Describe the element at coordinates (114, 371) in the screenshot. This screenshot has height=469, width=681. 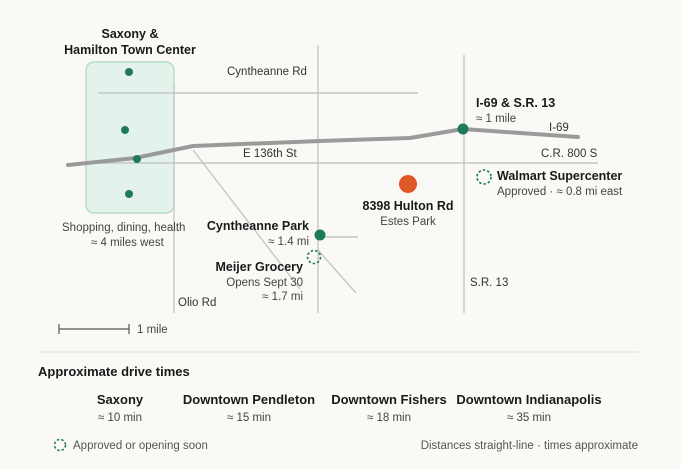
I see `drive-times-title: Approximate drive times` at that location.